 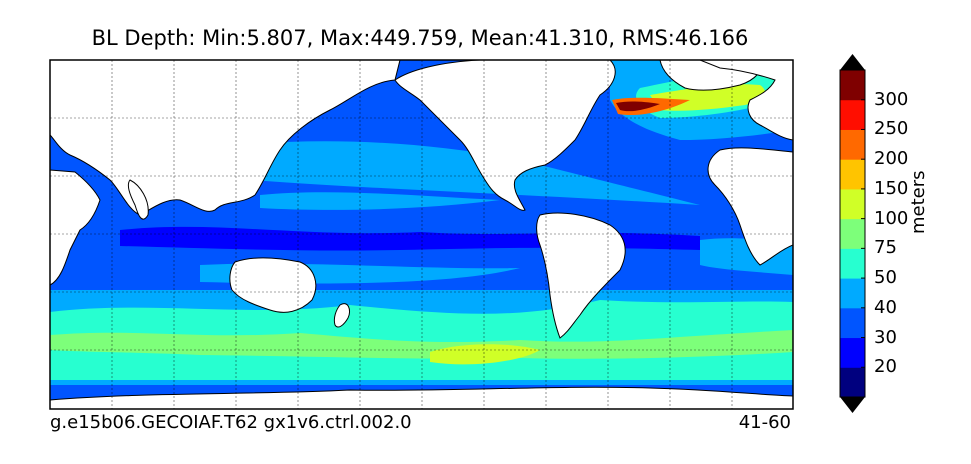 I want to click on colorbar-units-label: meters, so click(x=918, y=202).